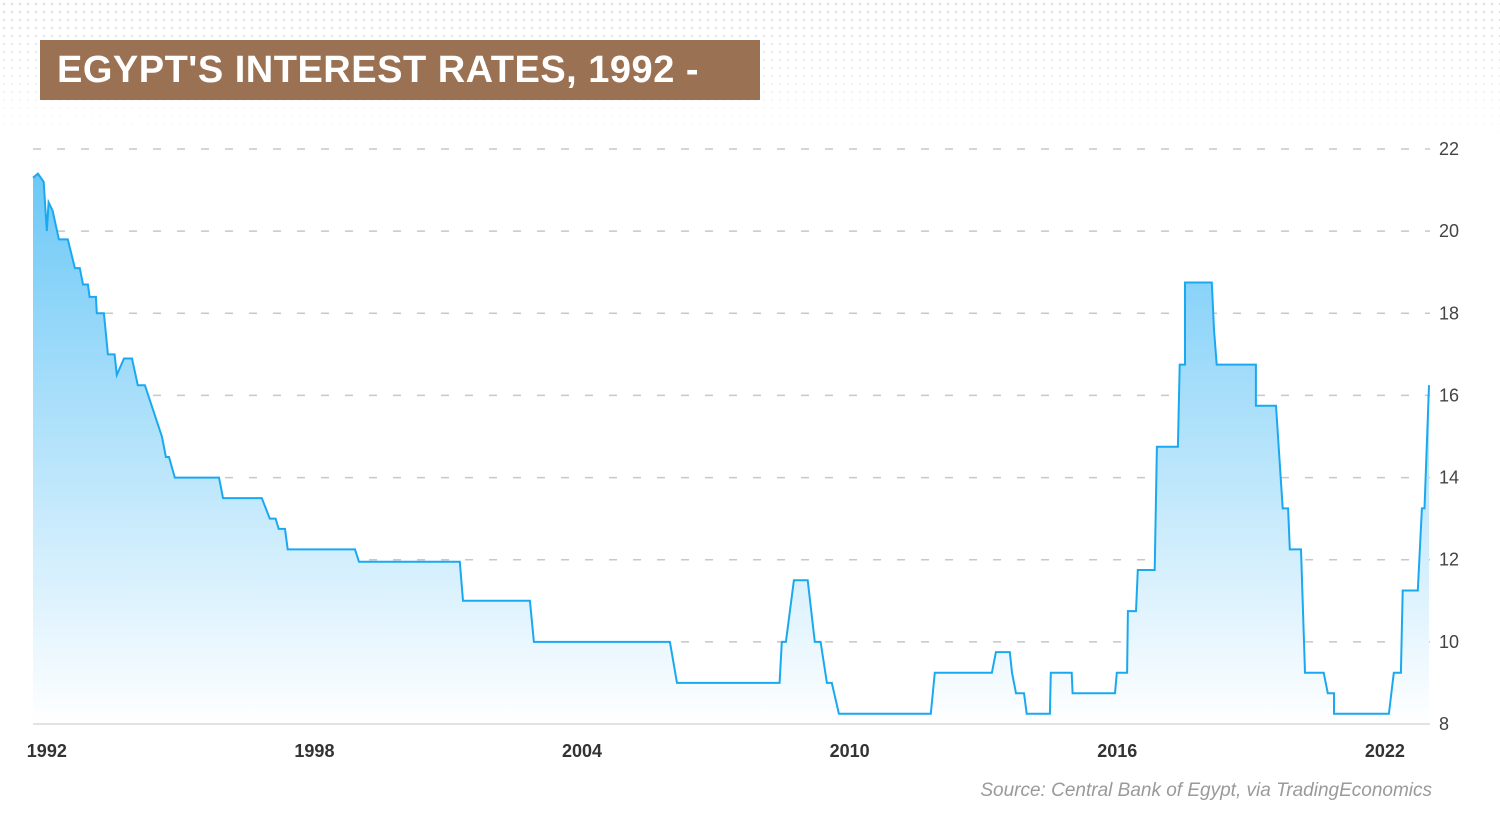 This screenshot has width=1500, height=830. Describe the element at coordinates (1385, 751) in the screenshot. I see `x-tick-label: 2022` at that location.